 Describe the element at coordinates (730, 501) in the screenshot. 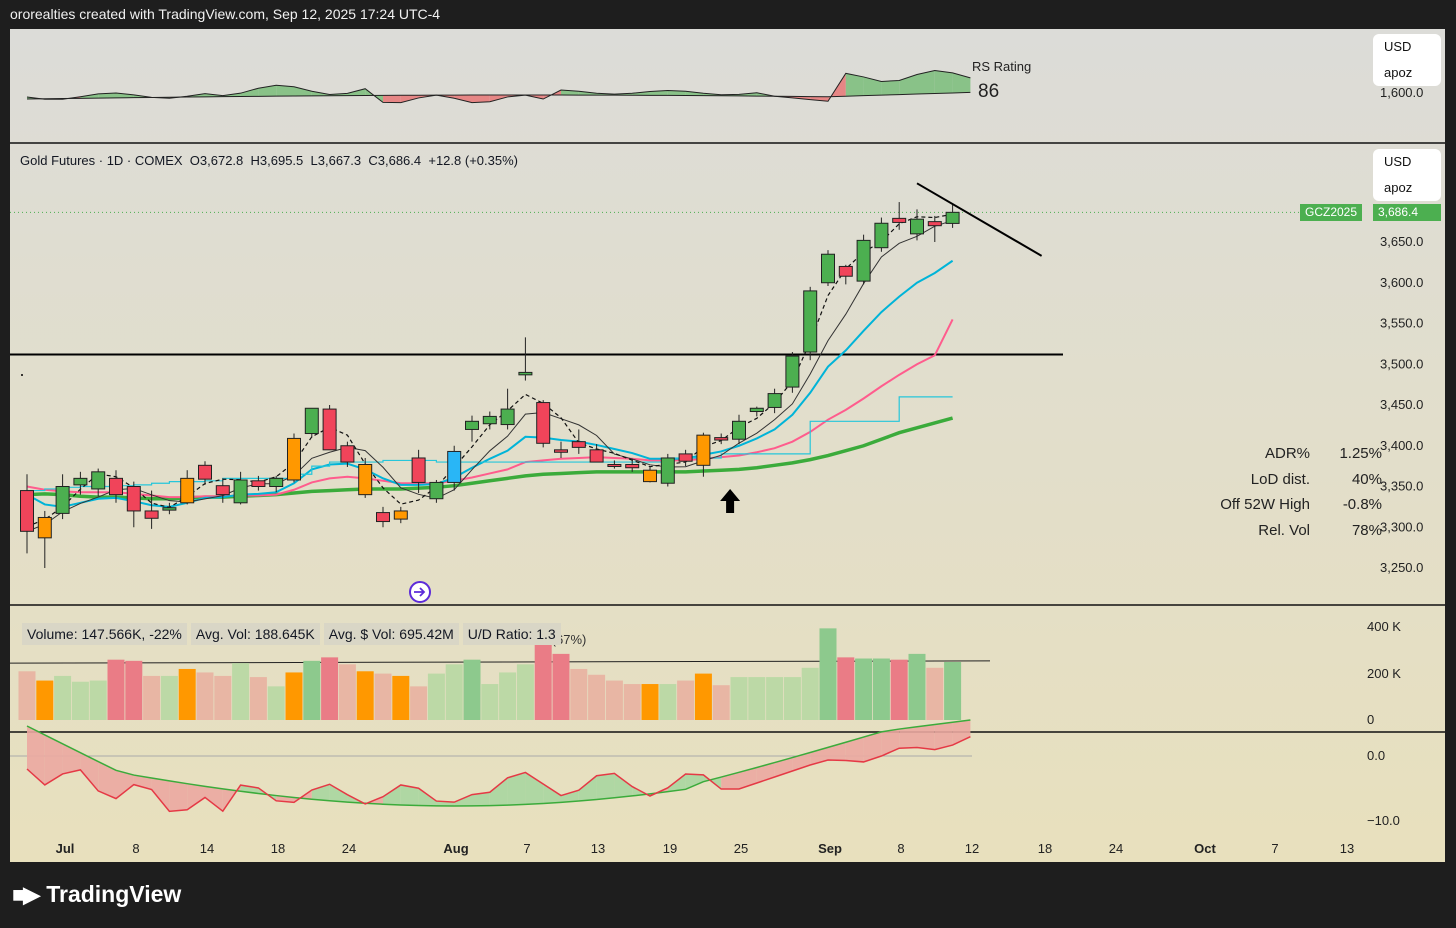

I see `up-arrow-marker` at that location.